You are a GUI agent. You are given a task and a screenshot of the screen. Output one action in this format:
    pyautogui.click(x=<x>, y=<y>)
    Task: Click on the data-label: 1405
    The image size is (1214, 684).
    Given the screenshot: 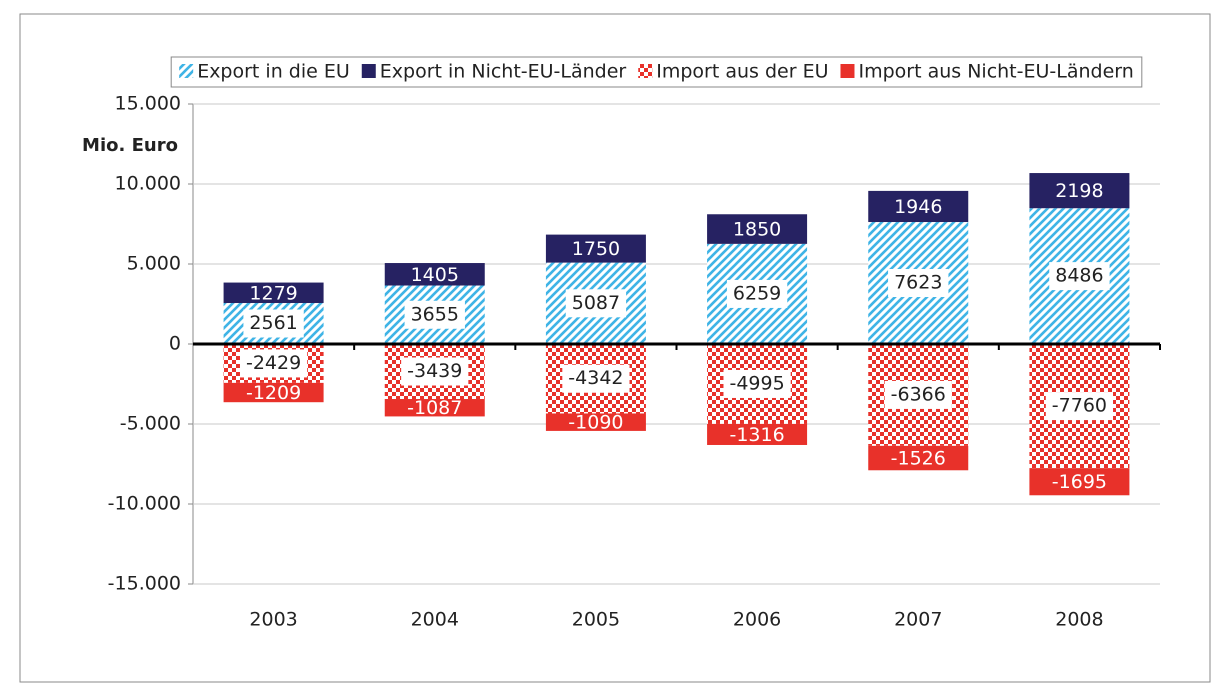 What is the action you would take?
    pyautogui.click(x=435, y=275)
    